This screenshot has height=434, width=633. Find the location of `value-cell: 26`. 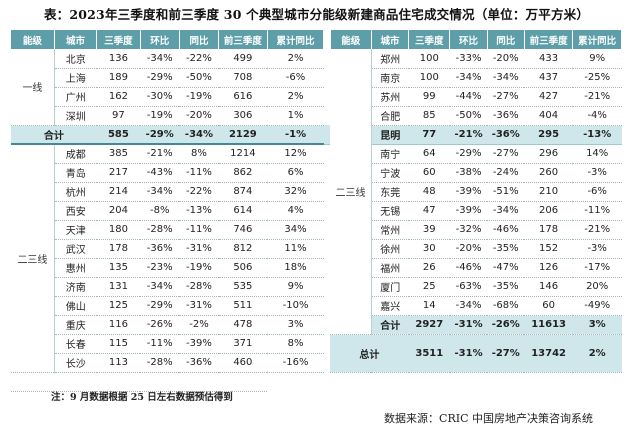

value-cell: 26 is located at coordinates (429, 268).